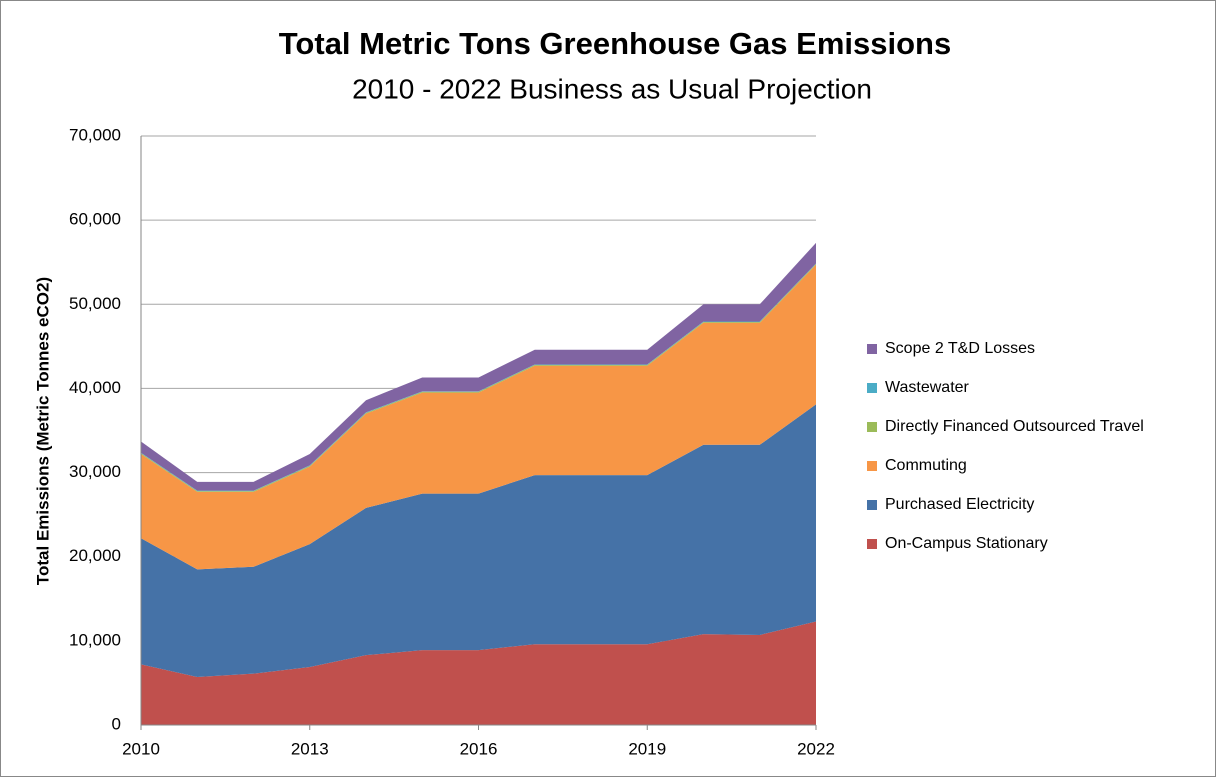 The height and width of the screenshot is (778, 1217). What do you see at coordinates (927, 387) in the screenshot?
I see `legend-label: Wastewater` at bounding box center [927, 387].